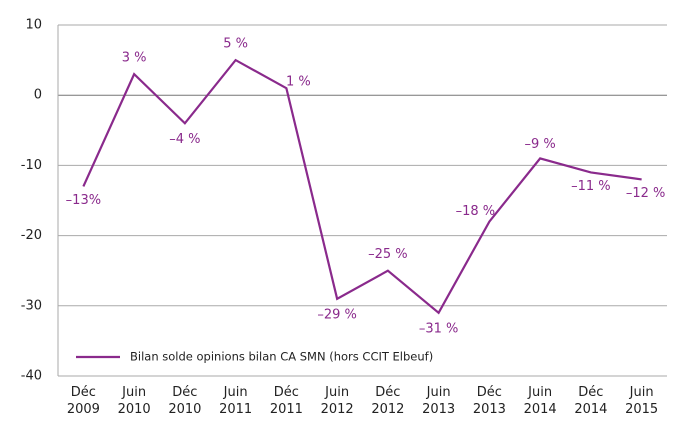 This screenshot has height=421, width=678. I want to click on x-tick-label: Déc 2011, so click(286, 401).